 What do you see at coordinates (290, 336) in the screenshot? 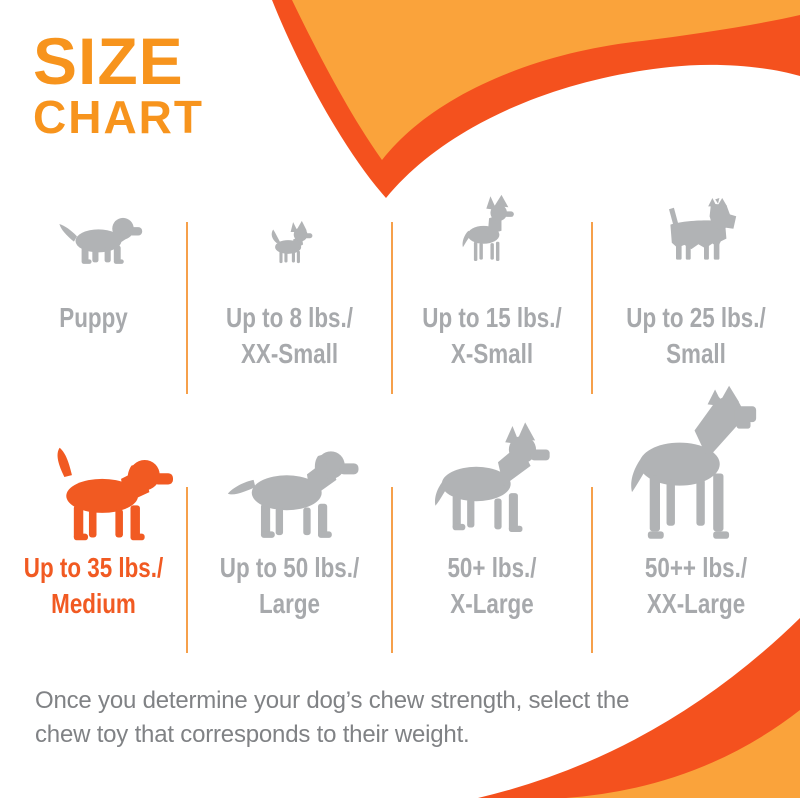
I see `size-label-xx-small: Up to 8 lbs./ XX-Small` at bounding box center [290, 336].